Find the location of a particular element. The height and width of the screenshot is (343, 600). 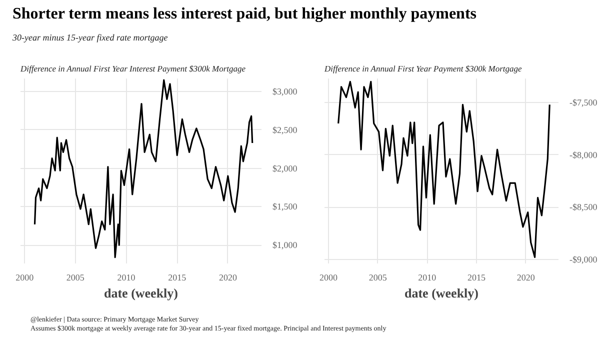

y-tick-label: $2,000 is located at coordinates (285, 168).